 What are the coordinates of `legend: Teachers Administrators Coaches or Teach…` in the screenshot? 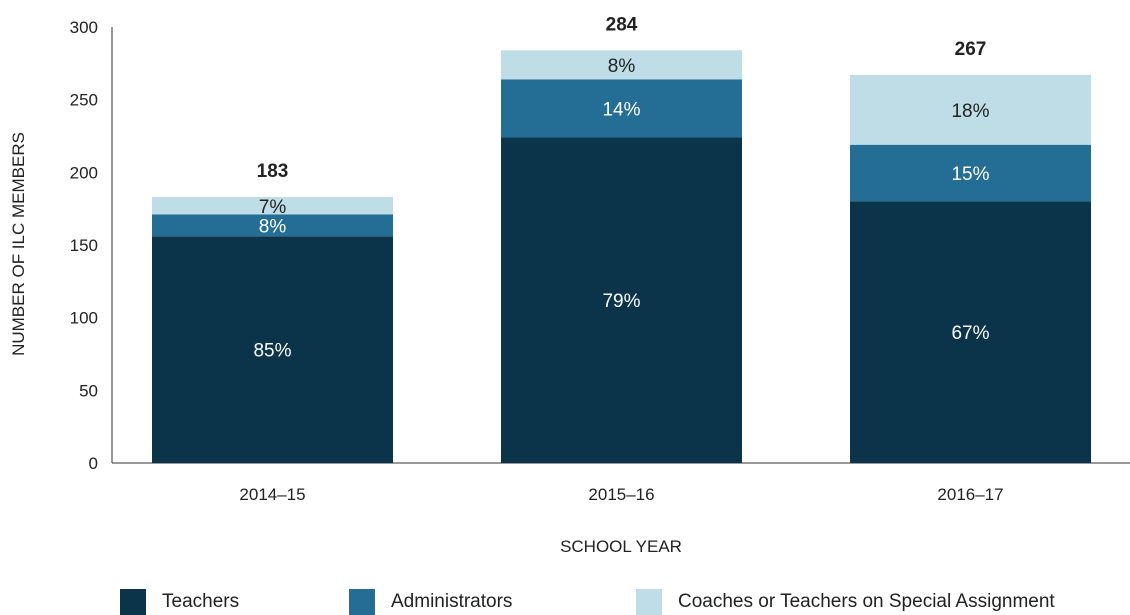 It's located at (625, 602).